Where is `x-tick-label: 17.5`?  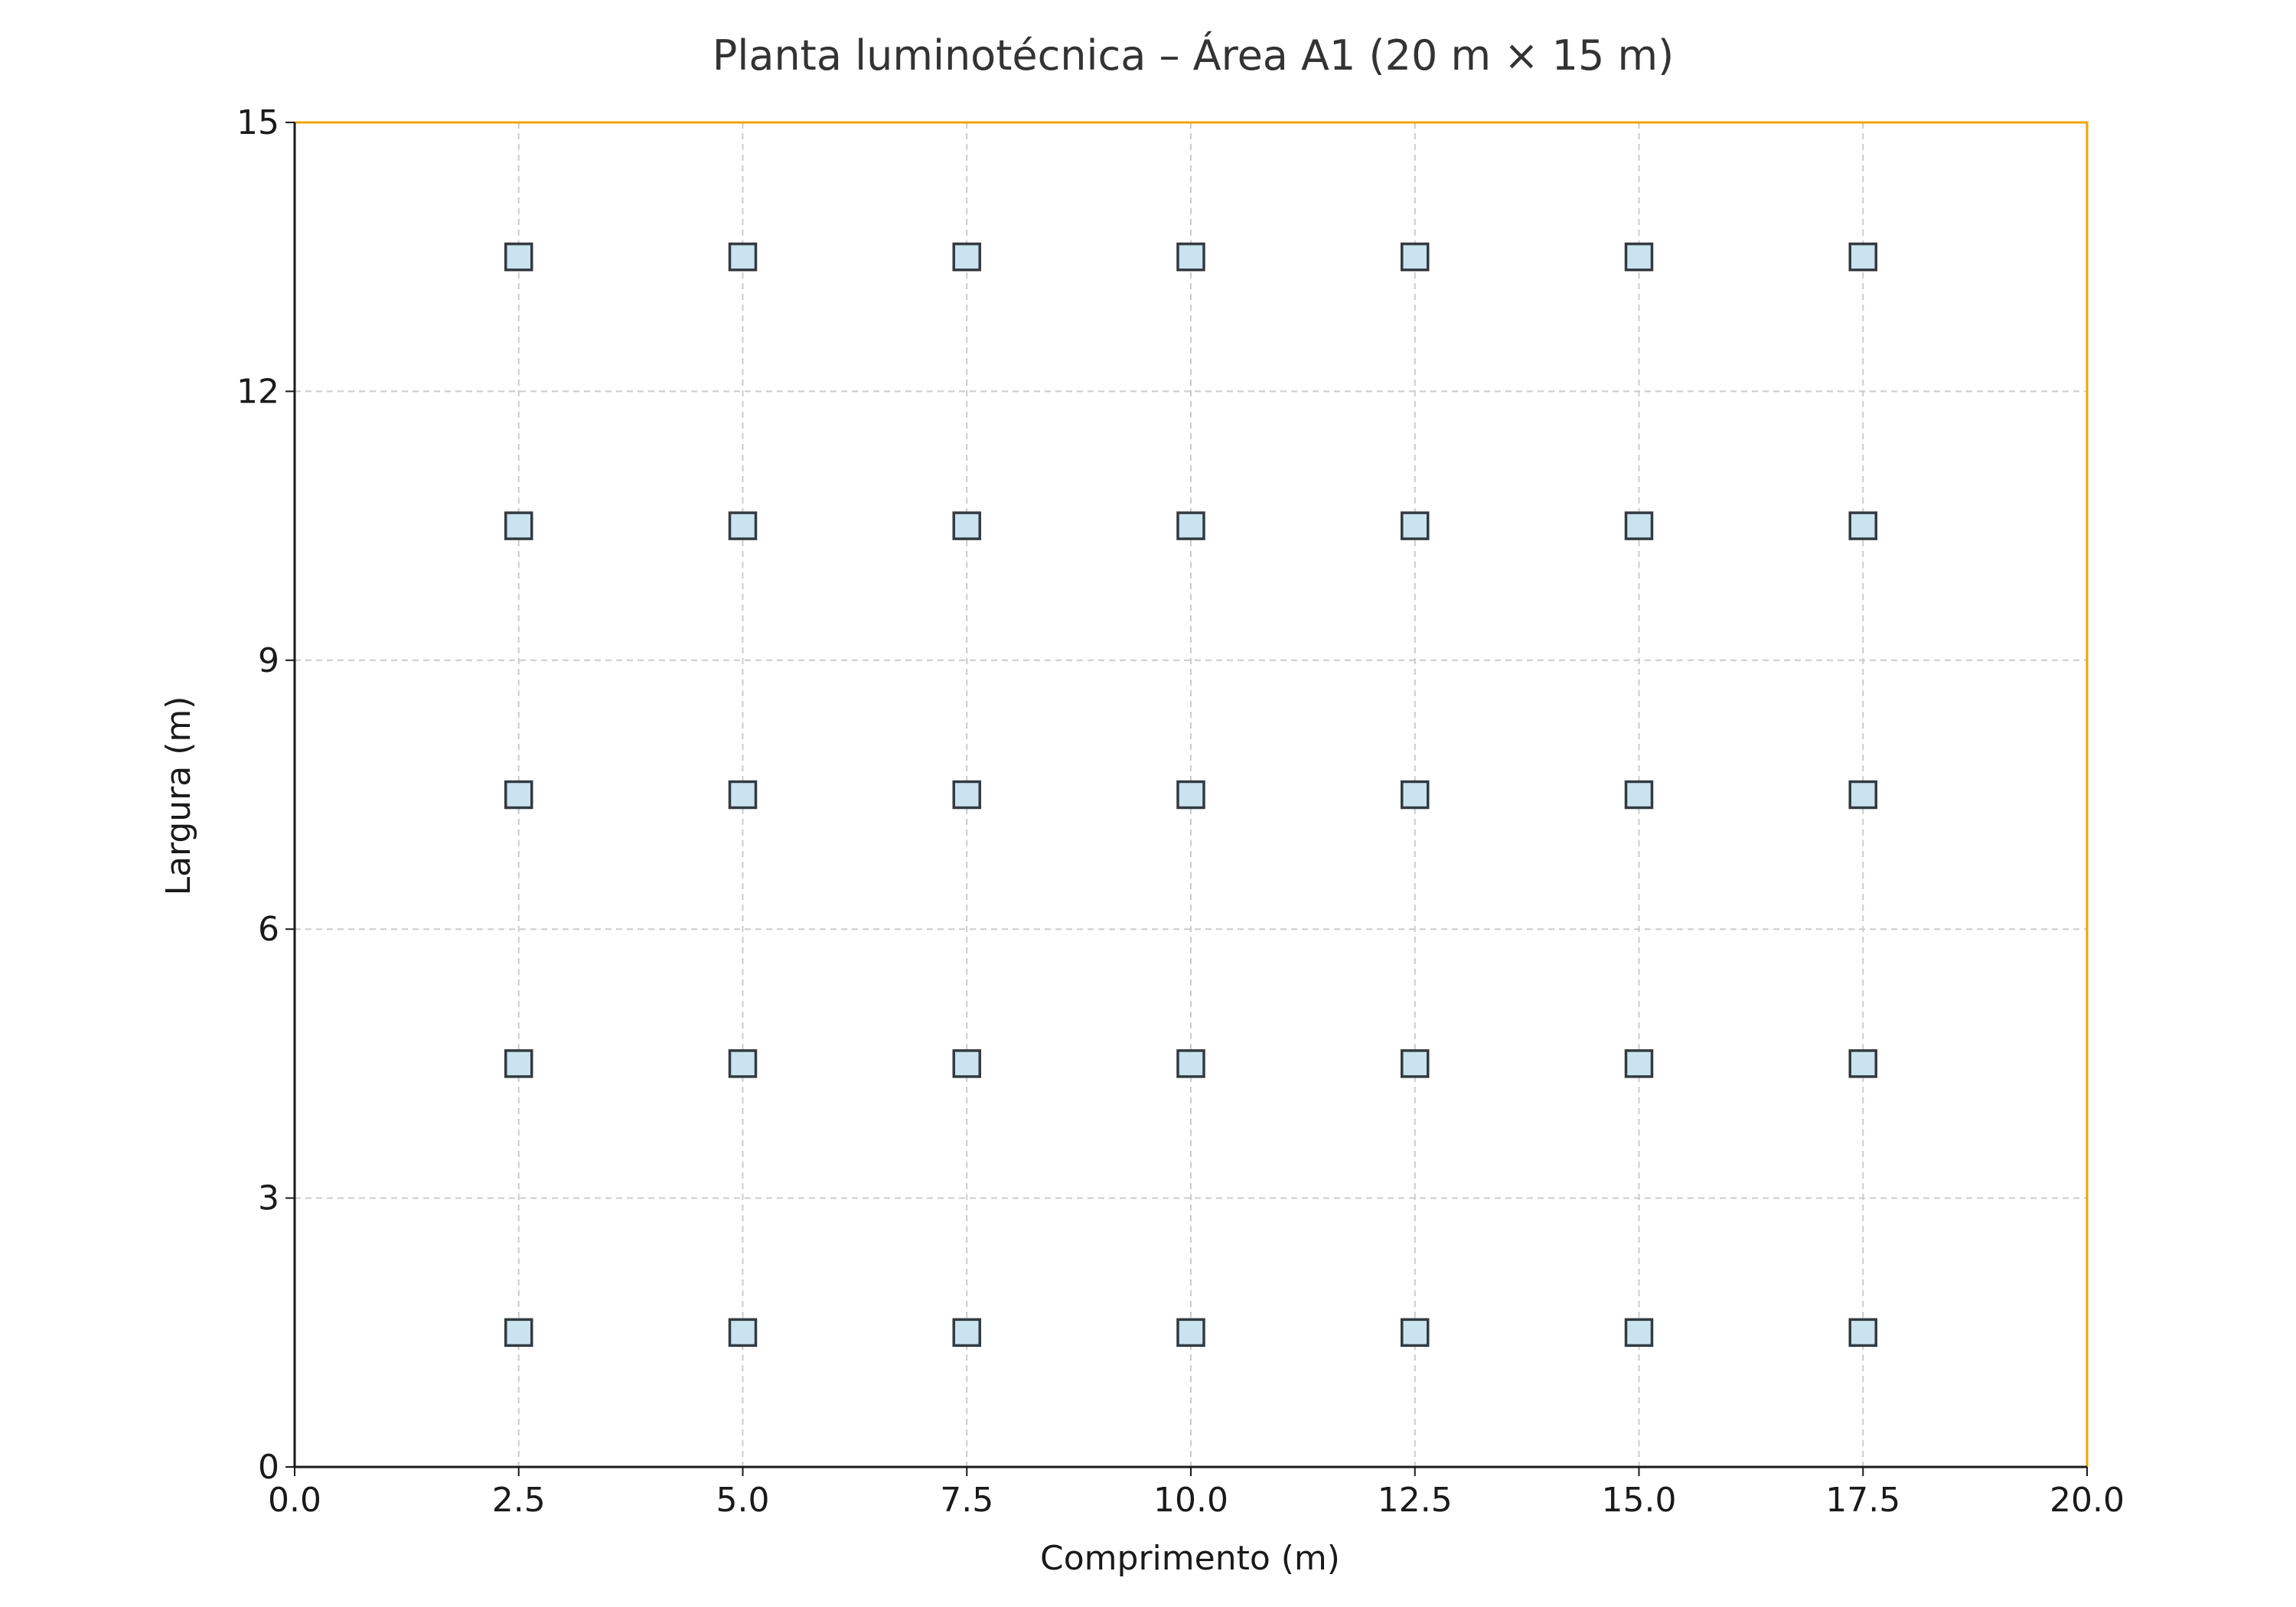 x-tick-label: 17.5 is located at coordinates (1862, 1500).